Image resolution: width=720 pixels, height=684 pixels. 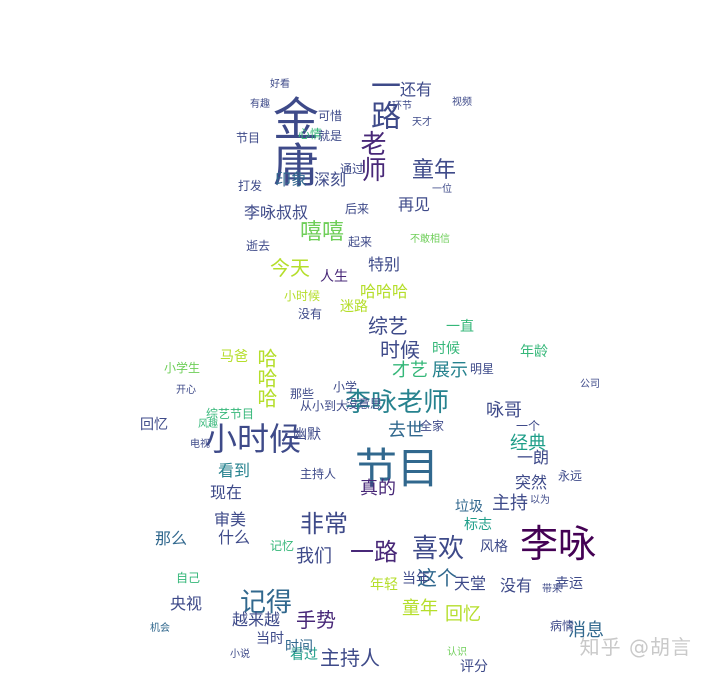 I want to click on watermark: 知乎 @胡言, so click(x=635, y=647).